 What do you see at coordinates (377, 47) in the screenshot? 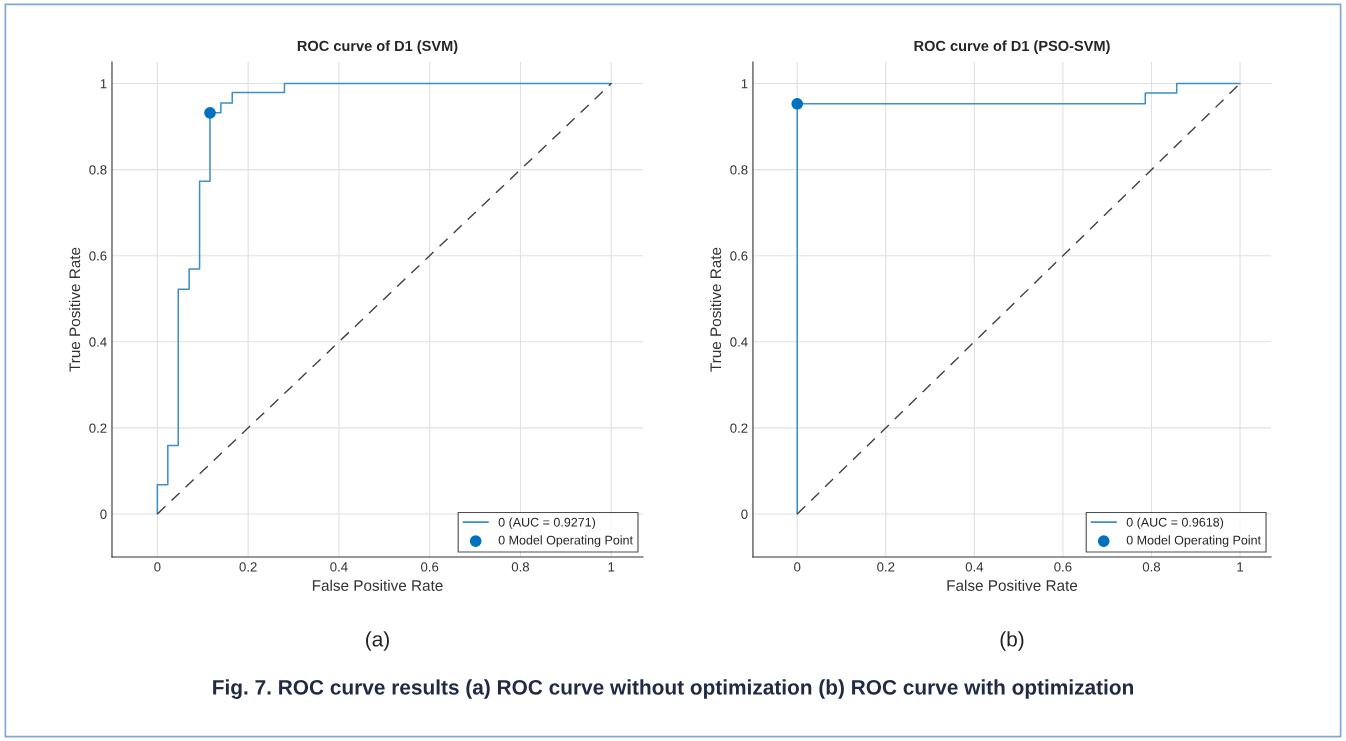
I see `chart-title: ROC curve of D1 (SVM)` at bounding box center [377, 47].